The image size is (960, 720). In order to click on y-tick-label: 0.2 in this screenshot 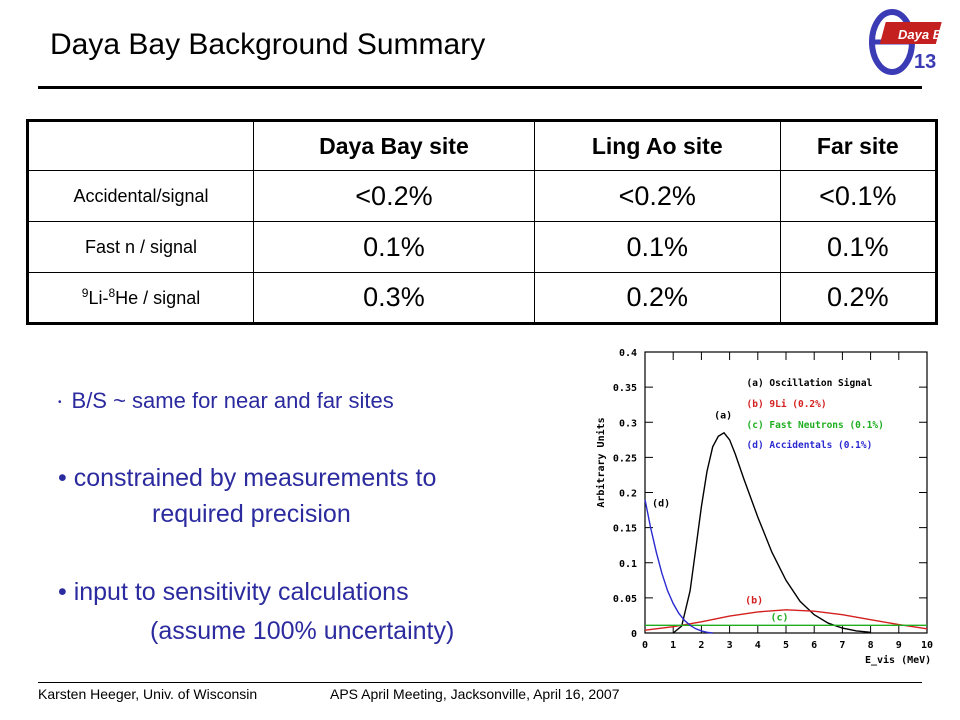, I will do `click(628, 494)`.